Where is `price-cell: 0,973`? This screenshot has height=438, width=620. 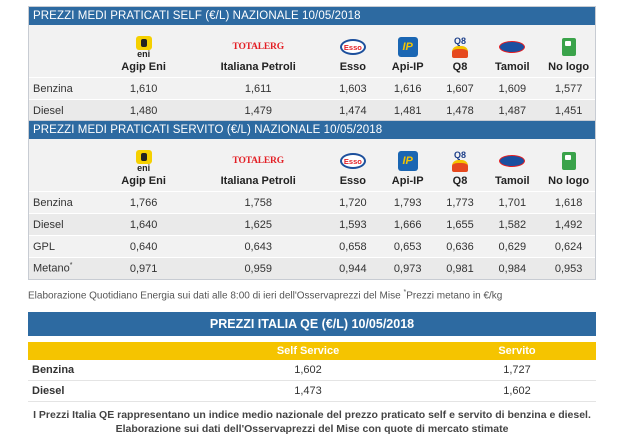
price-cell: 0,973 is located at coordinates (407, 268).